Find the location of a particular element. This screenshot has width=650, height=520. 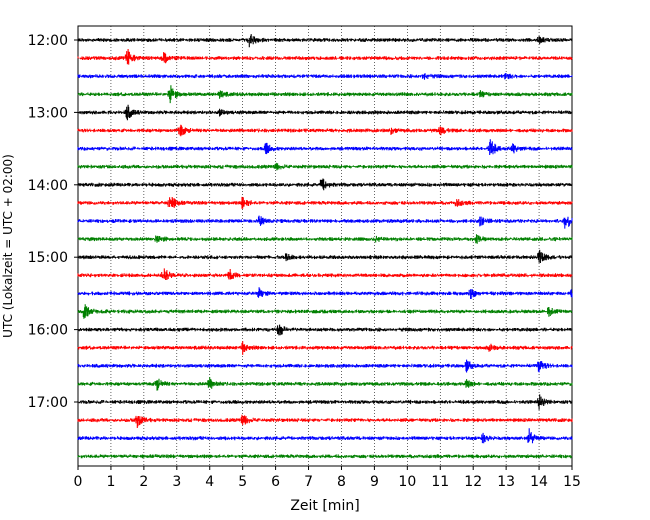

trace-15:15 is located at coordinates (325, 274).